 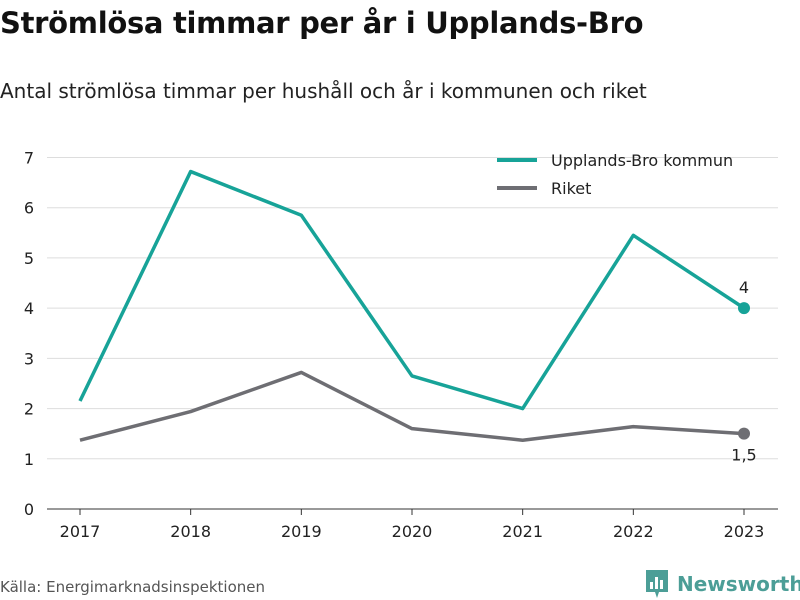 What do you see at coordinates (190, 531) in the screenshot?
I see `x-tick-label: 2018` at bounding box center [190, 531].